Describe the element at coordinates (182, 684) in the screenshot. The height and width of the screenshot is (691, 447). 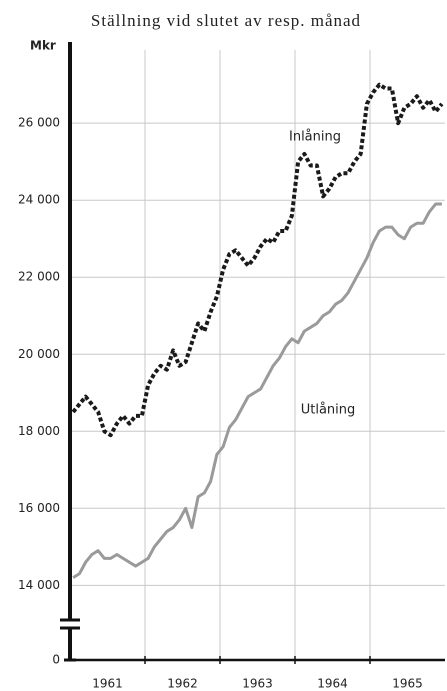
I see `x-group-label: 1962` at that location.